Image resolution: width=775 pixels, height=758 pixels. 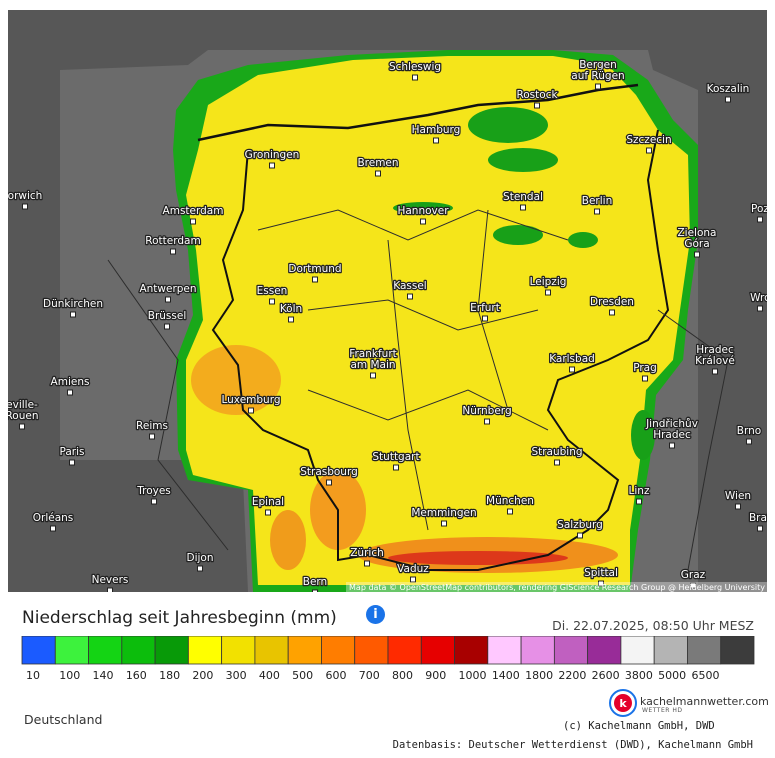 I want to click on place-label: Prag, so click(x=645, y=368).